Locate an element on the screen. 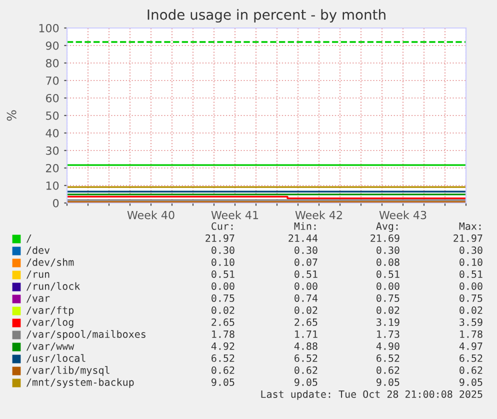 The image size is (497, 419). y-tick-label: 80 is located at coordinates (52, 63).